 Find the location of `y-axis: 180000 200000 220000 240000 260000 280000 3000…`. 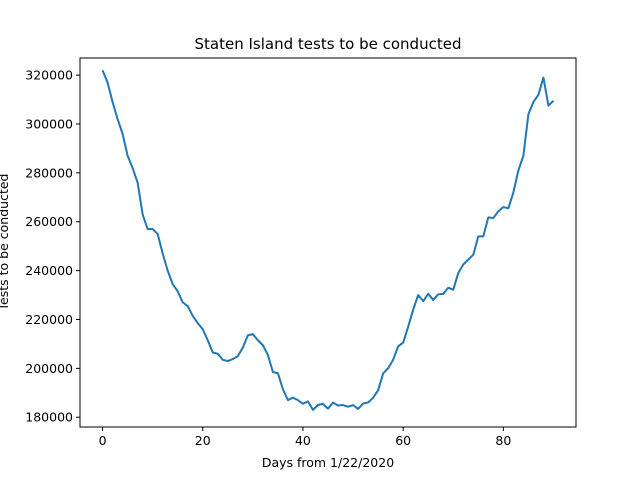

y-axis: 180000 200000 220000 240000 260000 280000 3000… is located at coordinates (52, 246).